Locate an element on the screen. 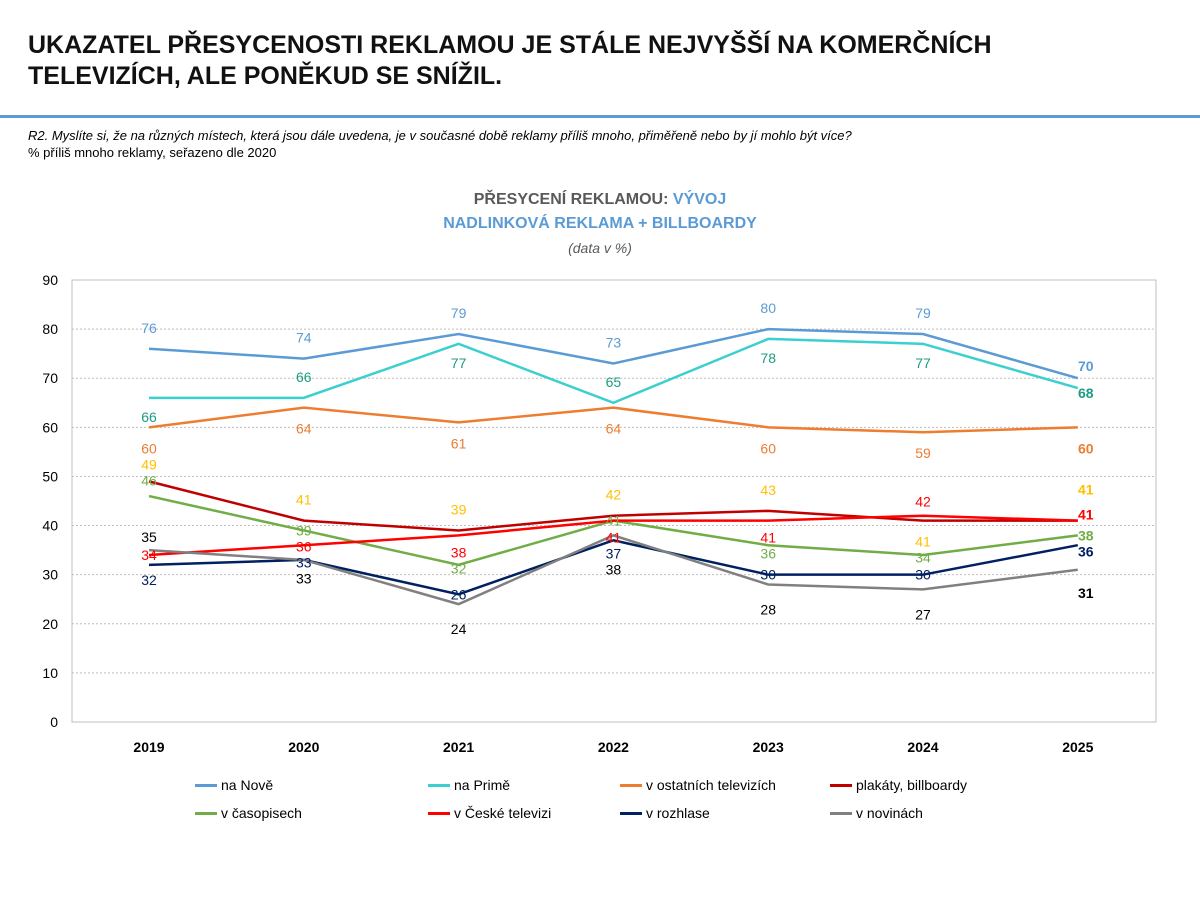 The image size is (1200, 900). data-label: 77 is located at coordinates (923, 363).